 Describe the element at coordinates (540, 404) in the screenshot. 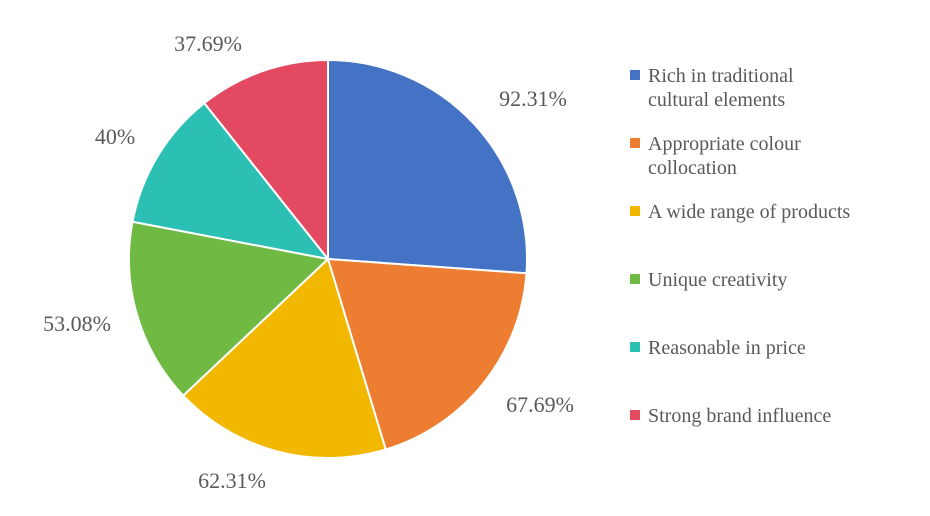

I see `data-label-appropriate-colour-collocation: 67.69%` at that location.